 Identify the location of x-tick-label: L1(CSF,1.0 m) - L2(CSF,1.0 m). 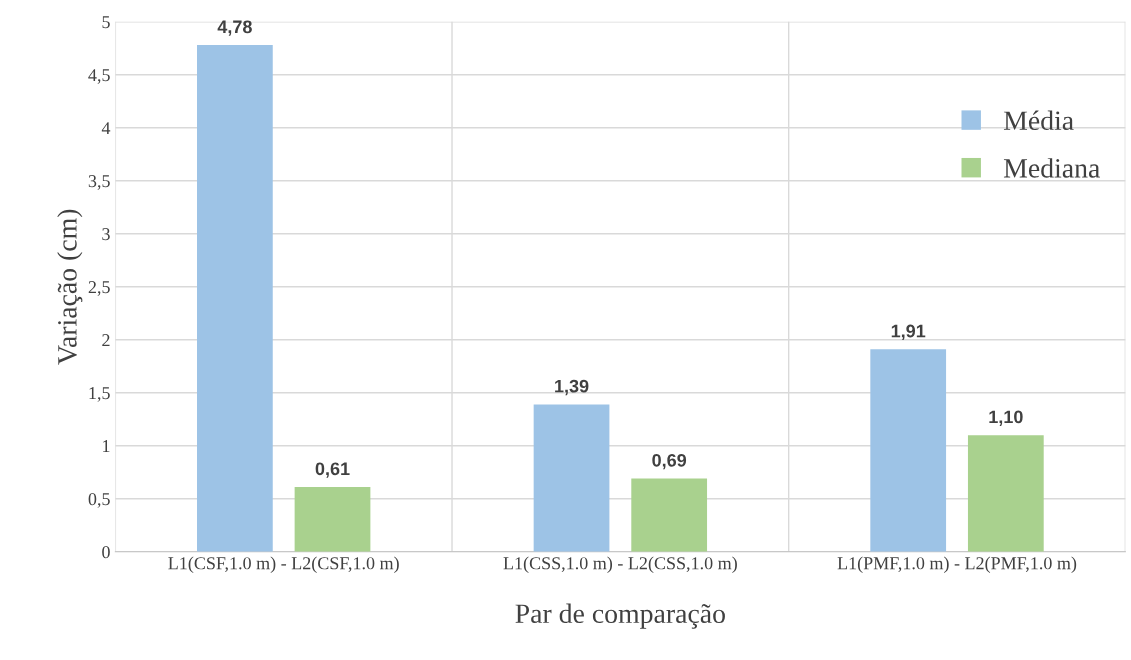
(283, 564).